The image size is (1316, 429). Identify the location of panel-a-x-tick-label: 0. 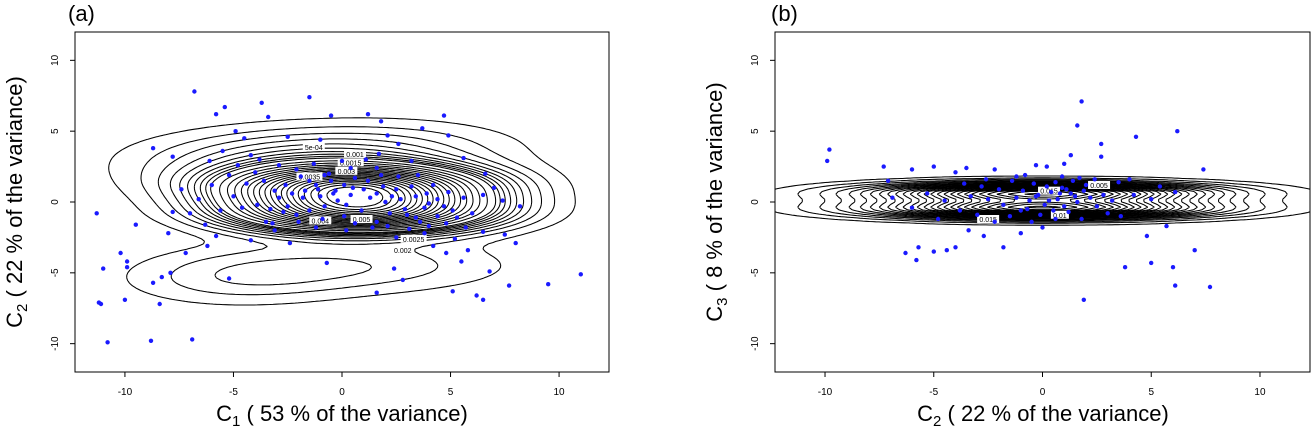
(342, 392).